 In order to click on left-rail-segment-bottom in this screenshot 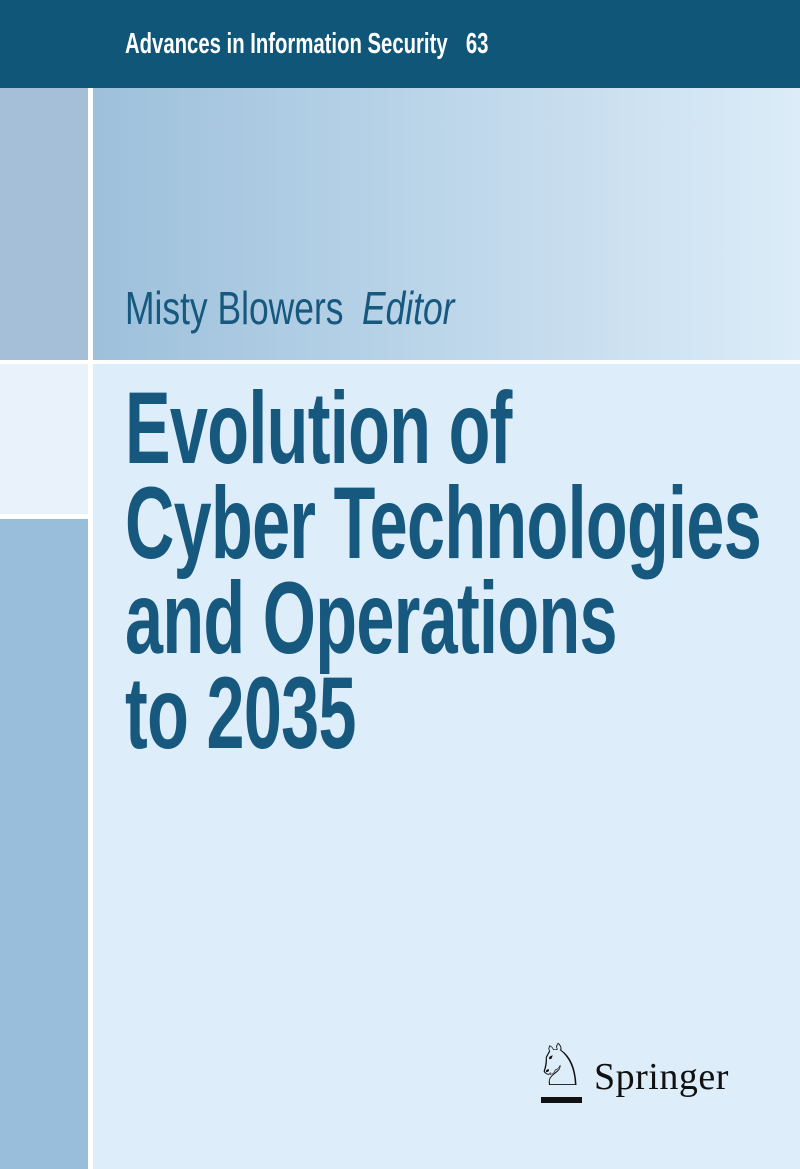, I will do `click(44, 844)`.